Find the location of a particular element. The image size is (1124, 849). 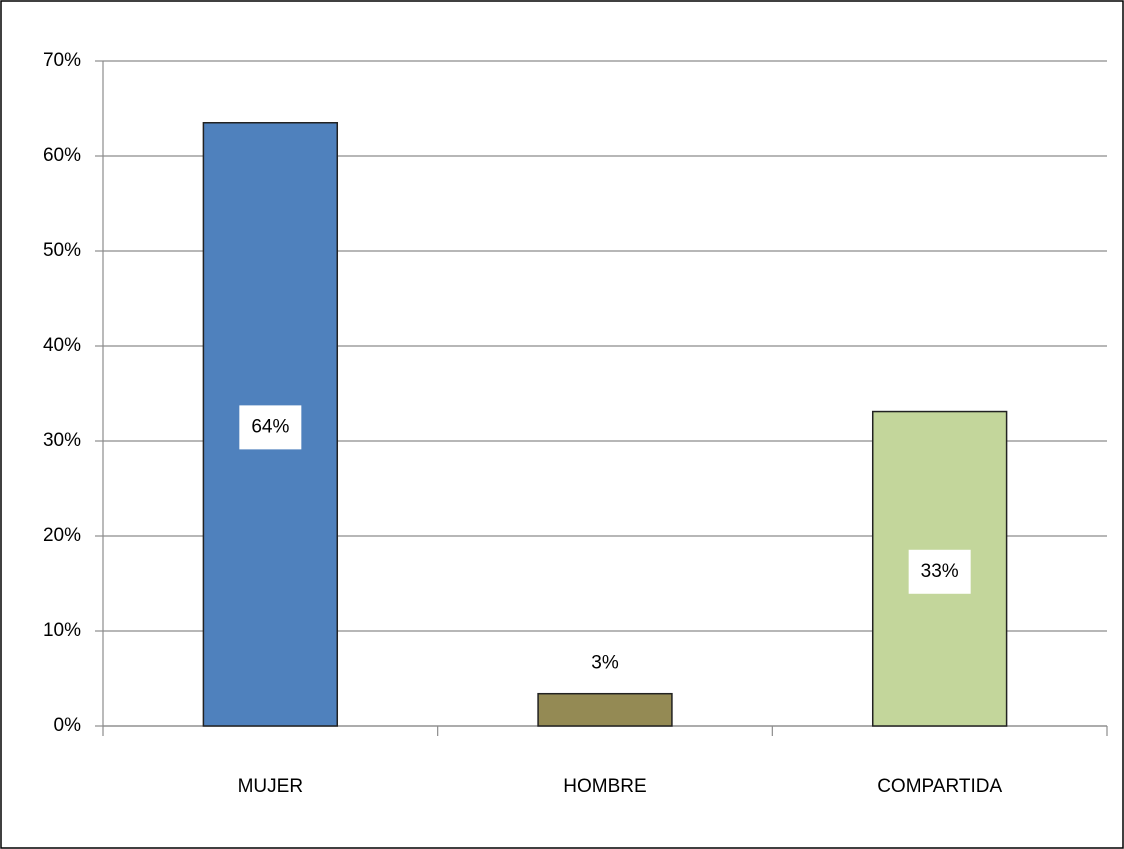

data-label: 3% is located at coordinates (605, 663).